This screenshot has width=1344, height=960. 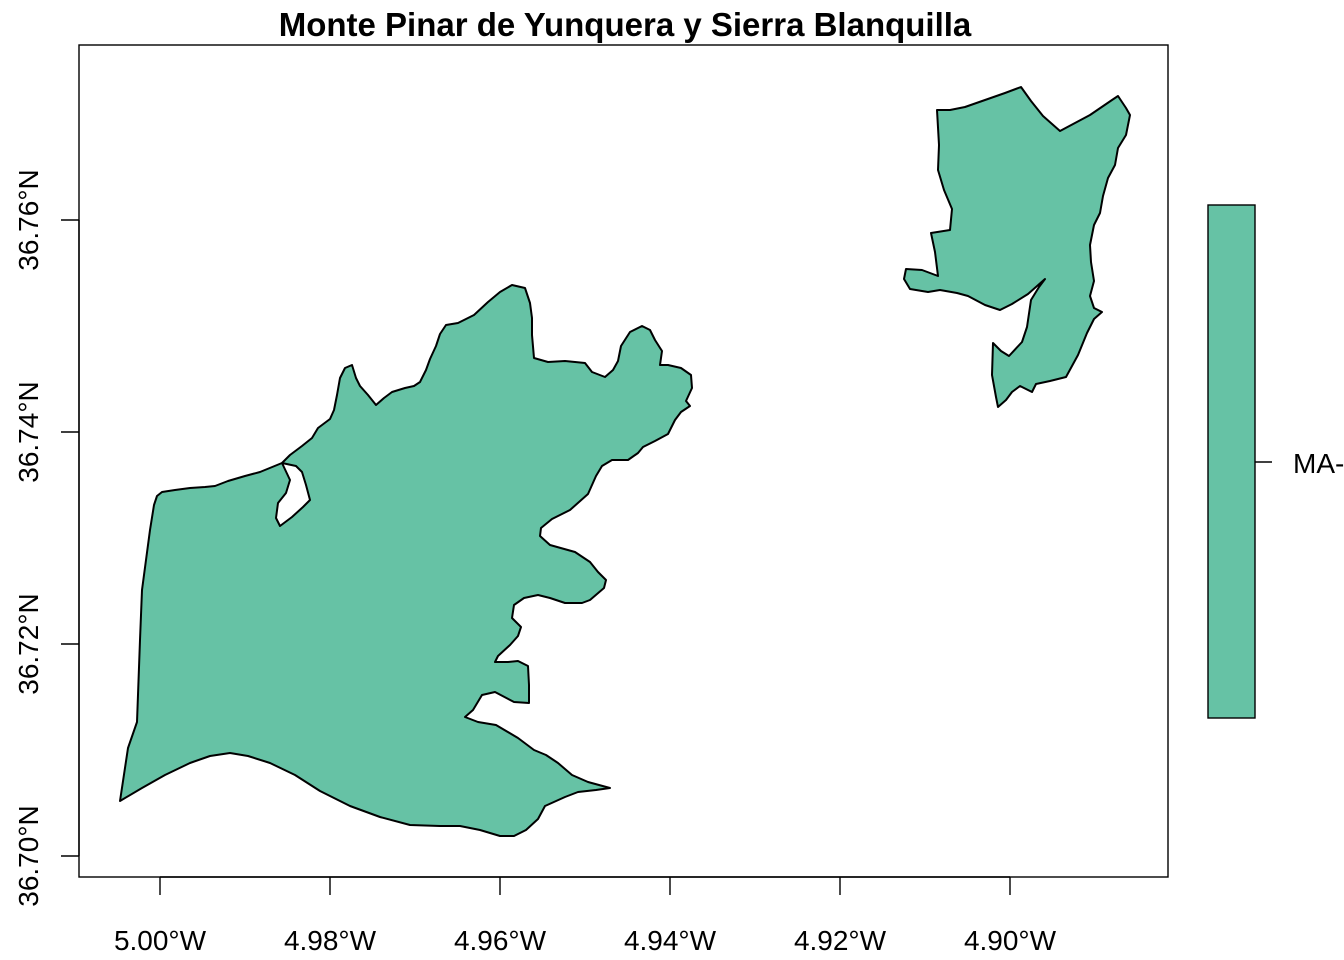 What do you see at coordinates (160, 940) in the screenshot?
I see `x-tick-label: 5.00°W` at bounding box center [160, 940].